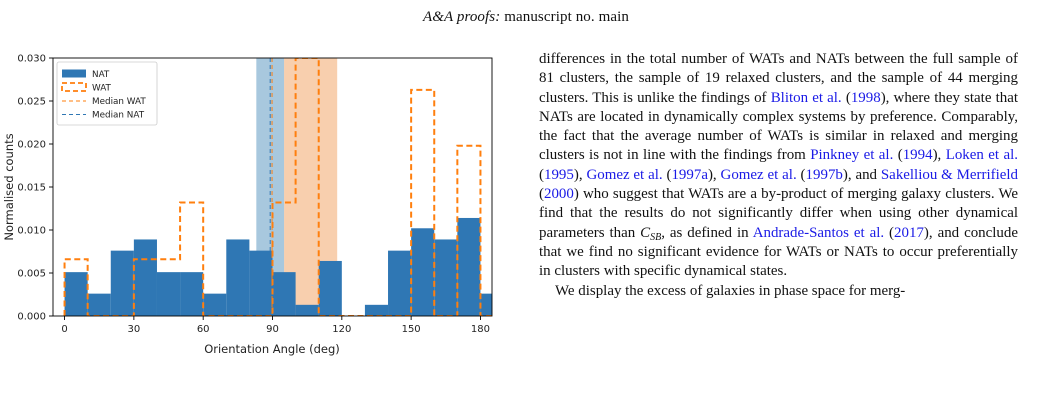 This screenshot has width=1052, height=406. Describe the element at coordinates (566, 17) in the screenshot. I see `manuscript-id: manuscript no. main` at that location.